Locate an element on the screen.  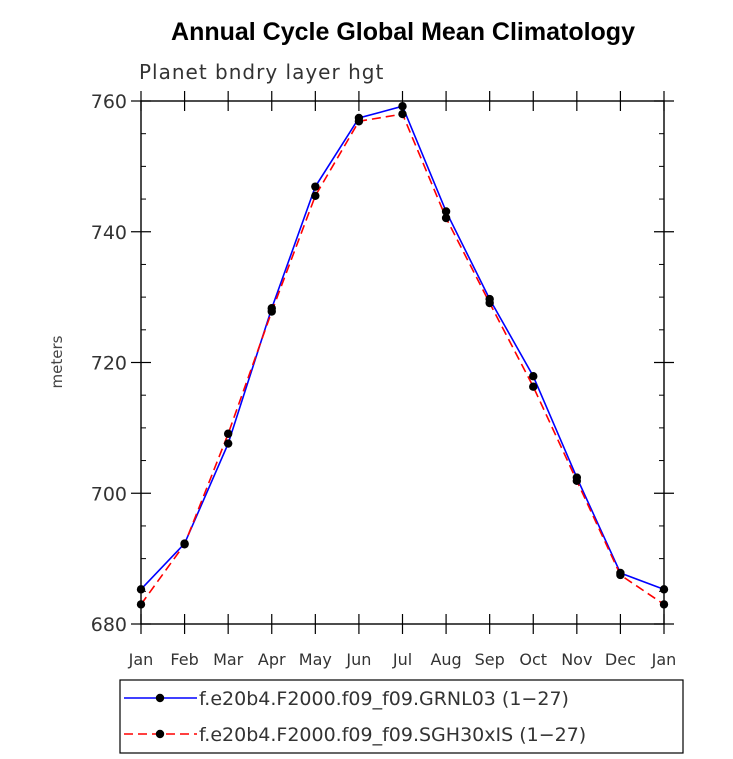
x-tick-label: Jun is located at coordinates (358, 659).